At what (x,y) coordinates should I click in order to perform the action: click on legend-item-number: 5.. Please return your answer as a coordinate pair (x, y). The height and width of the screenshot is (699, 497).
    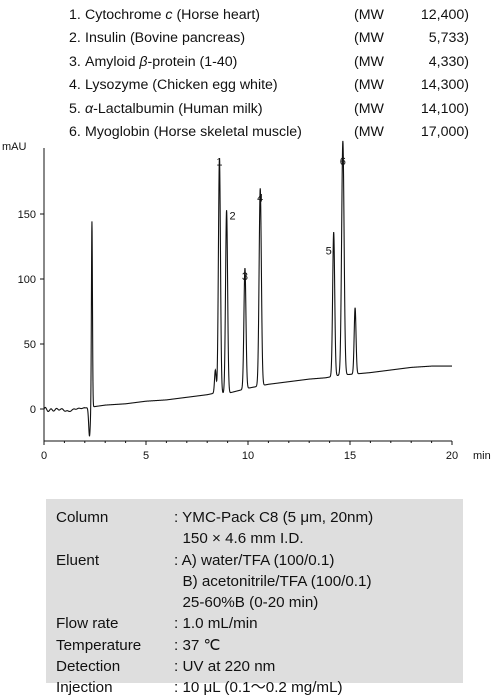
    Looking at the image, I should click on (75, 108).